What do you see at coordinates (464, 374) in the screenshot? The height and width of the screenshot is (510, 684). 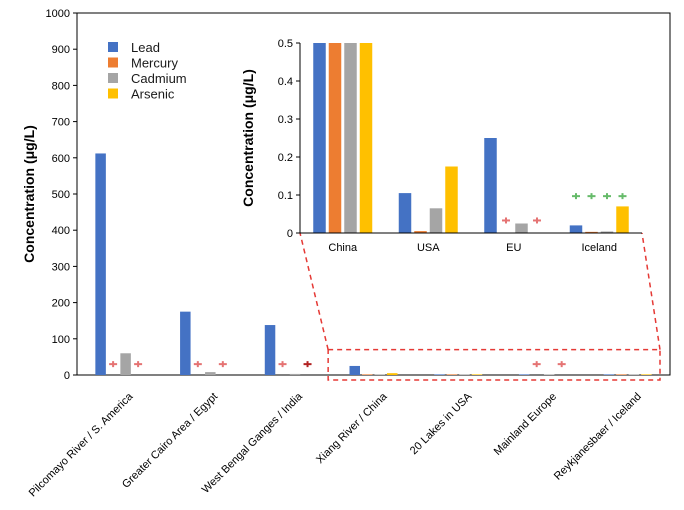 I see `main-bar-cadmium-20-lakes-in-usa` at bounding box center [464, 374].